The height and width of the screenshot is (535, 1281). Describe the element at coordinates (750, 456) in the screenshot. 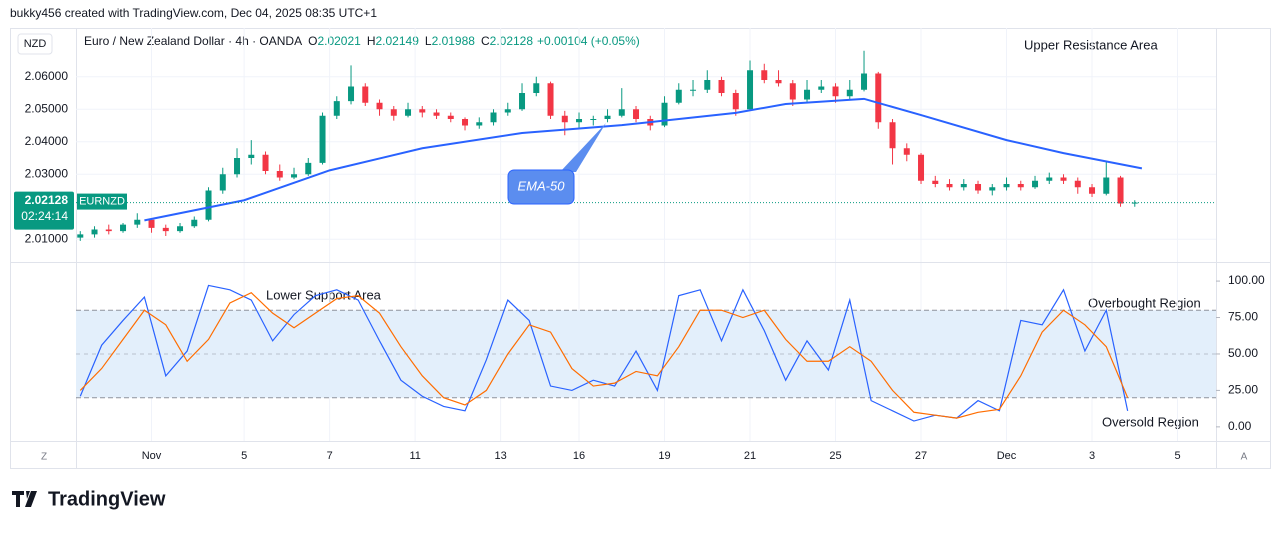

I see `x-tick-label: 21` at that location.